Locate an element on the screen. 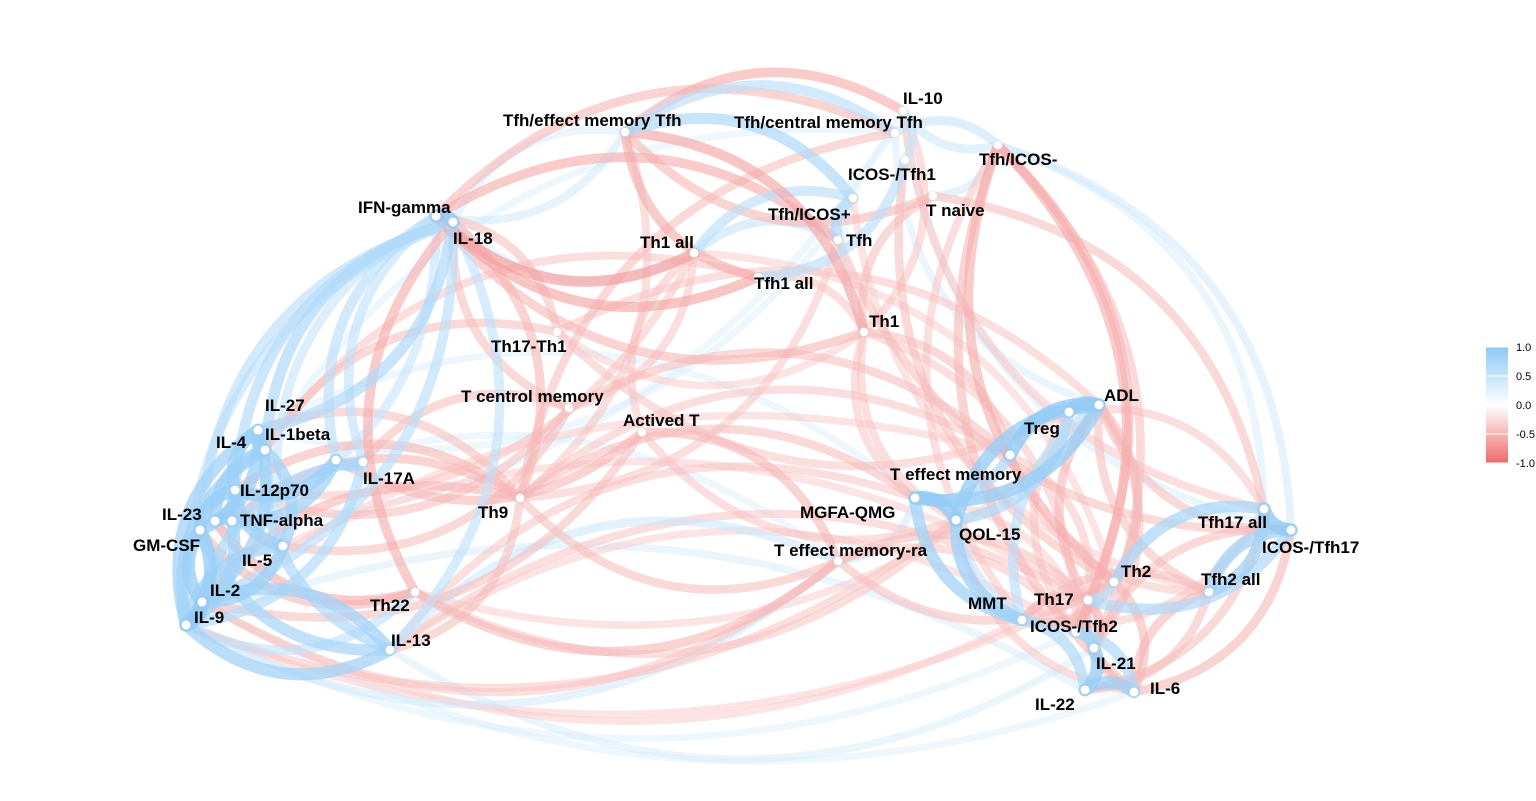 This screenshot has height=801, width=1536. node-label-tfh_eff: Tfh/effect memory Tfh is located at coordinates (592, 120).